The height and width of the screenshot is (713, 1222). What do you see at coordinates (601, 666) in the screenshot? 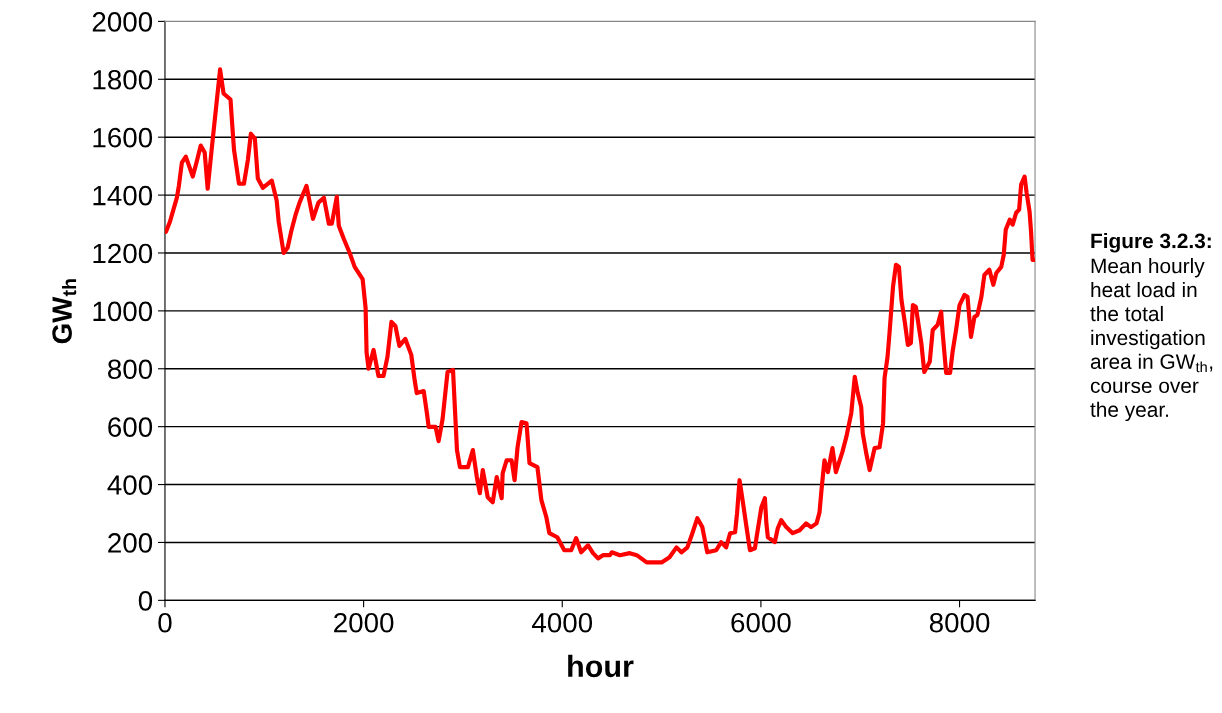
I see `x-axis-title: hour` at bounding box center [601, 666].